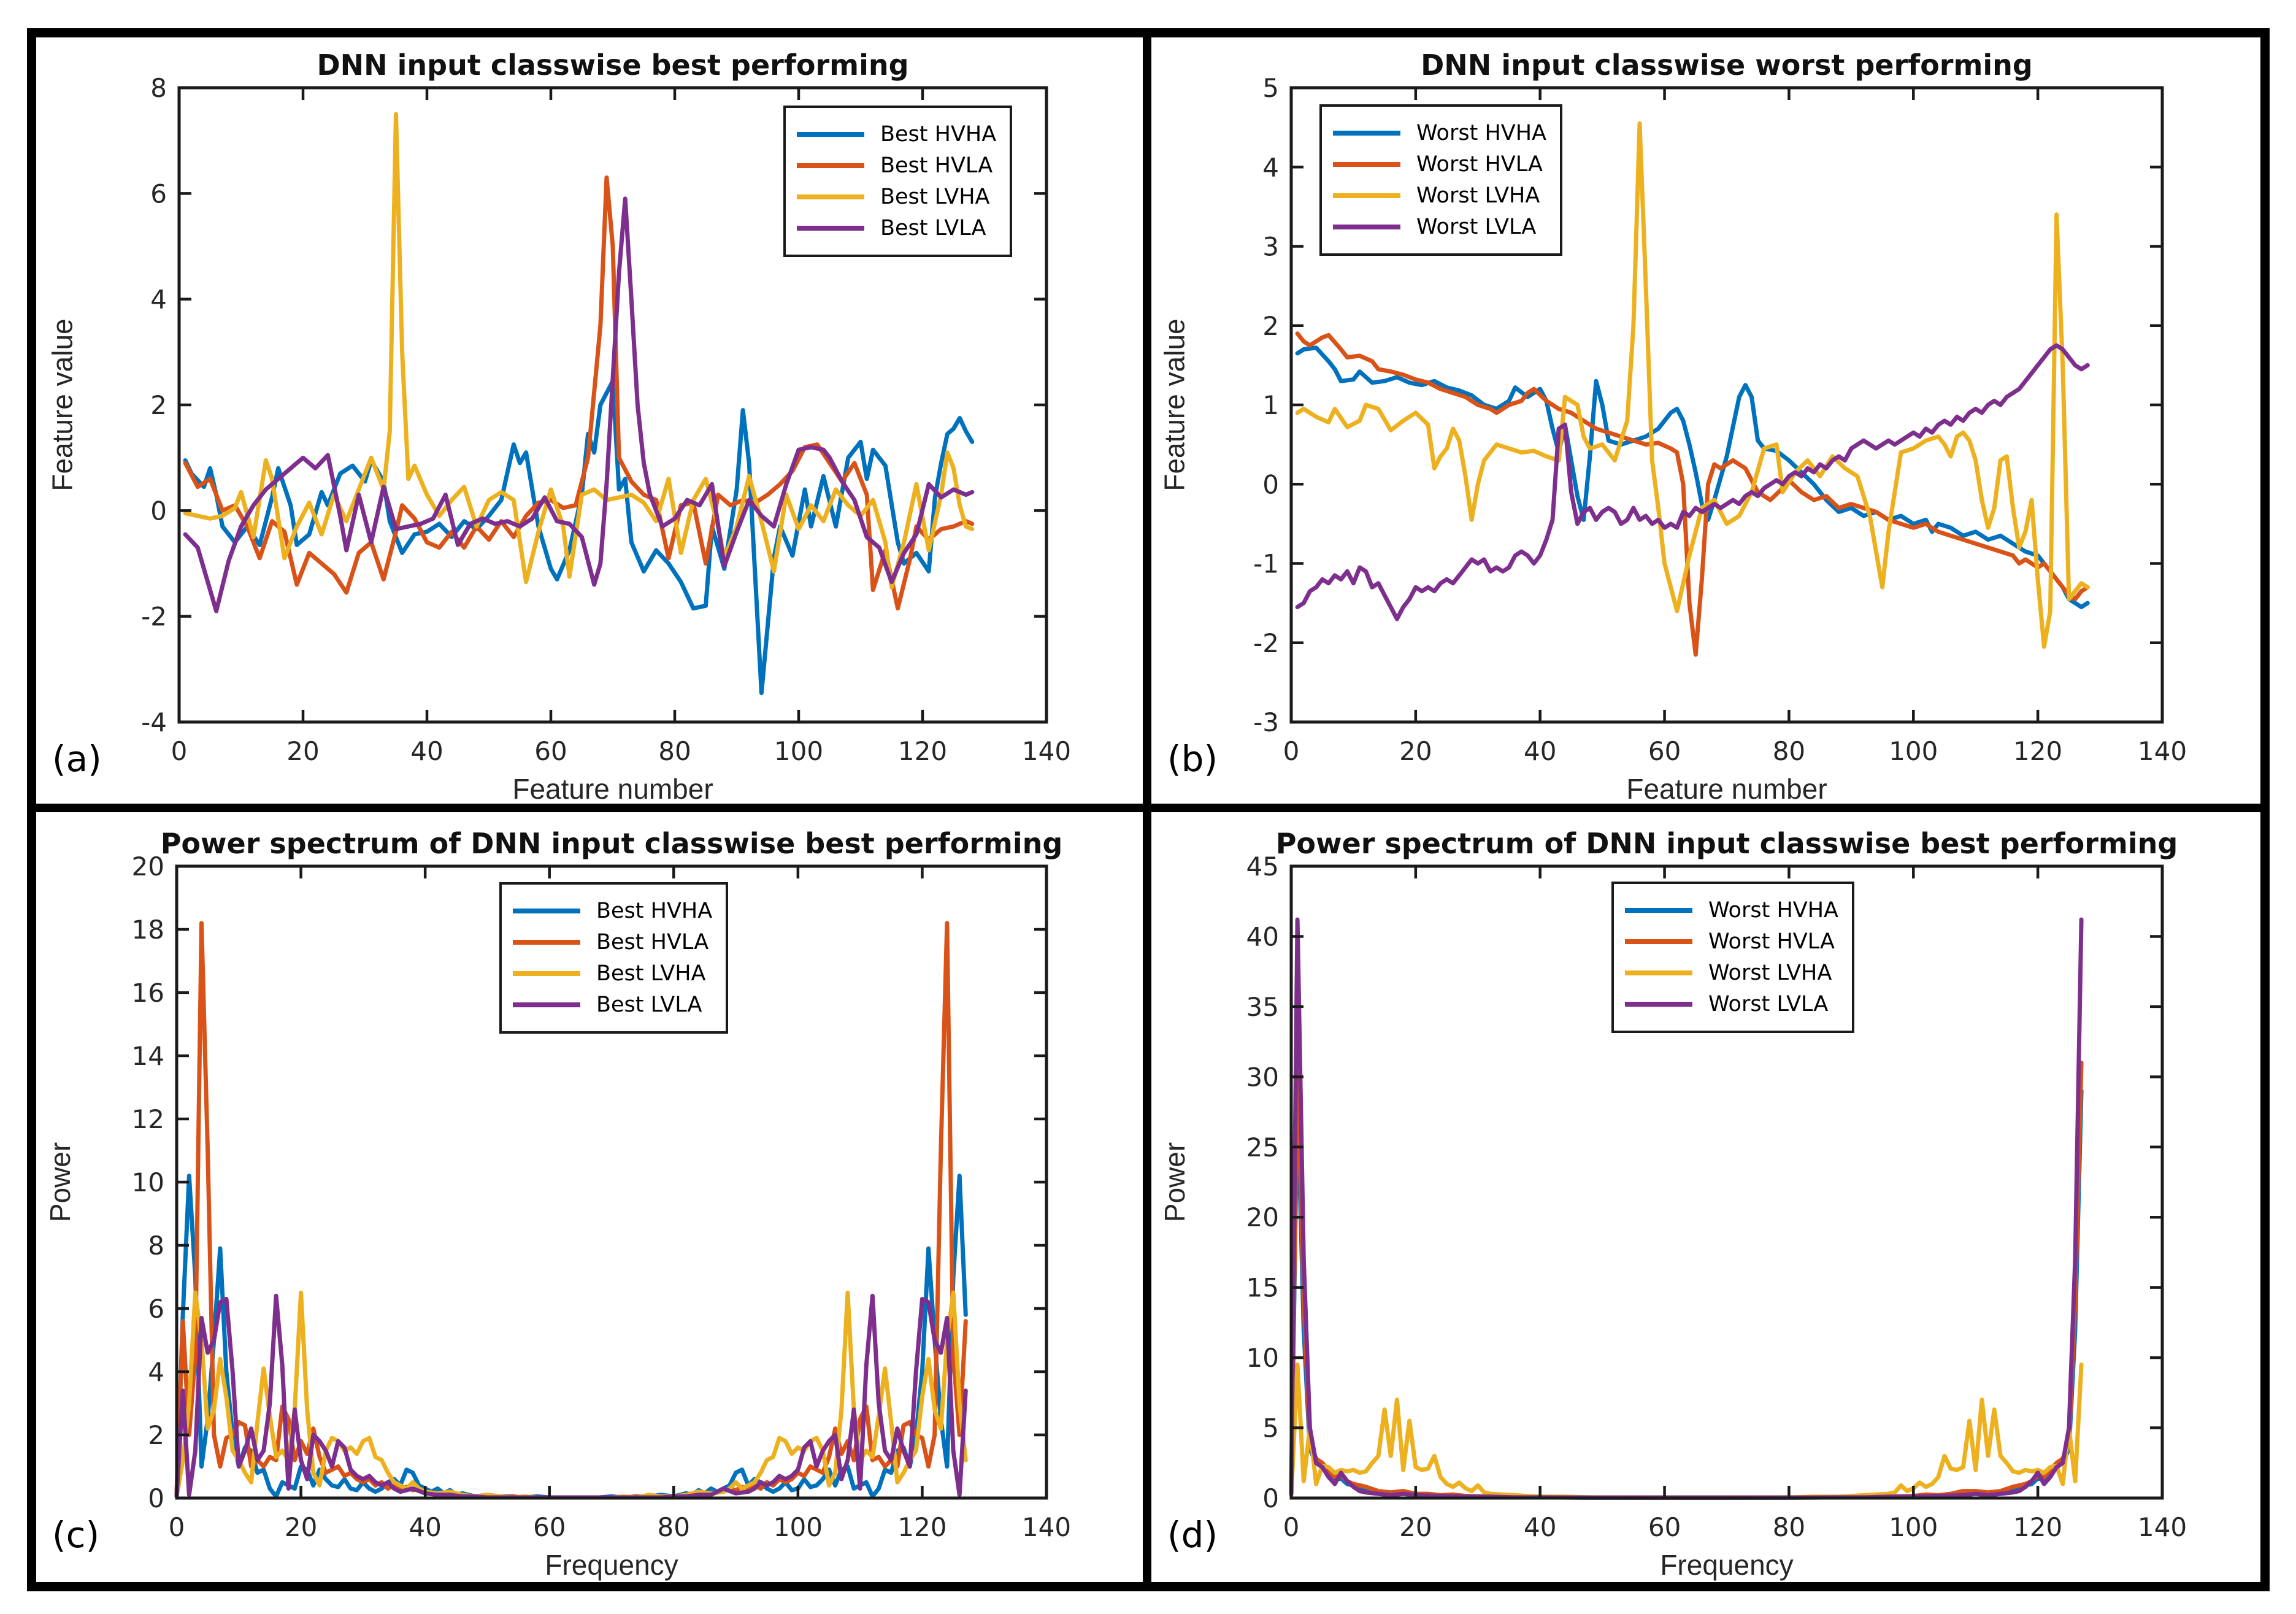  I want to click on chart-title: DNN input classwise worst performing, so click(1727, 65).